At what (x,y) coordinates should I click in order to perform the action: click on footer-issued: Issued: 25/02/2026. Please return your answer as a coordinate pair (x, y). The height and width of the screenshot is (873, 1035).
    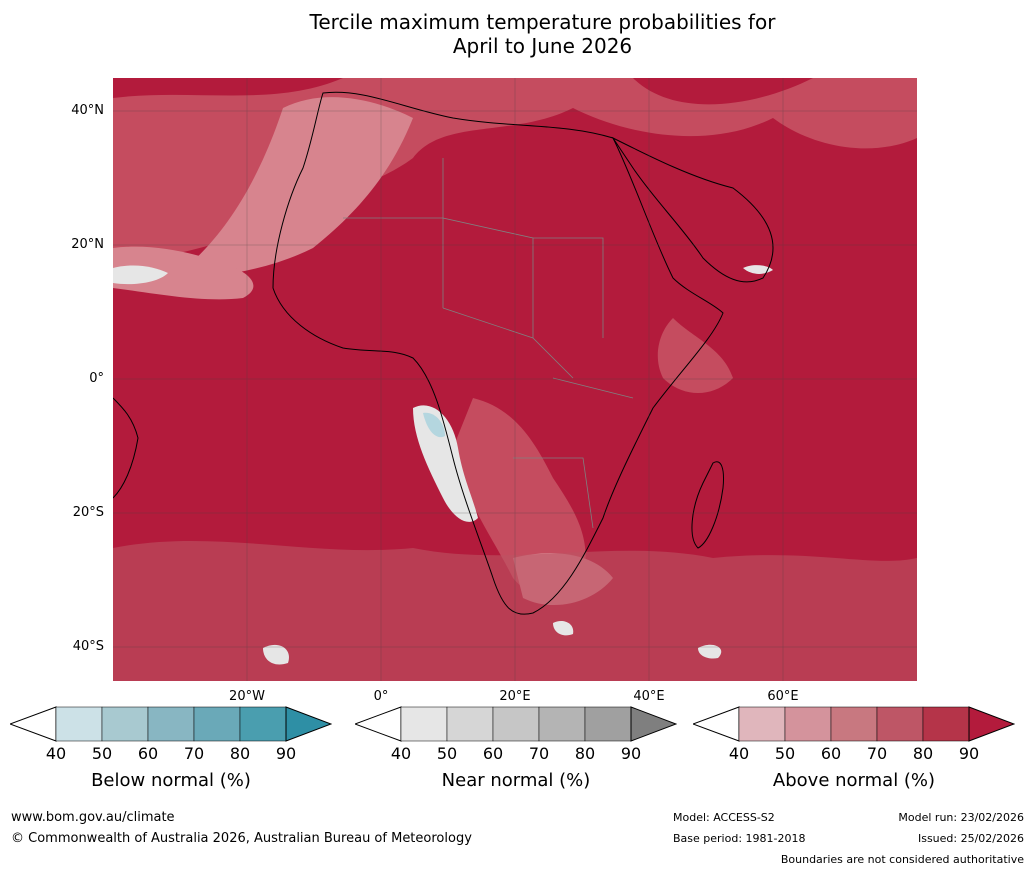
    Looking at the image, I should click on (970, 838).